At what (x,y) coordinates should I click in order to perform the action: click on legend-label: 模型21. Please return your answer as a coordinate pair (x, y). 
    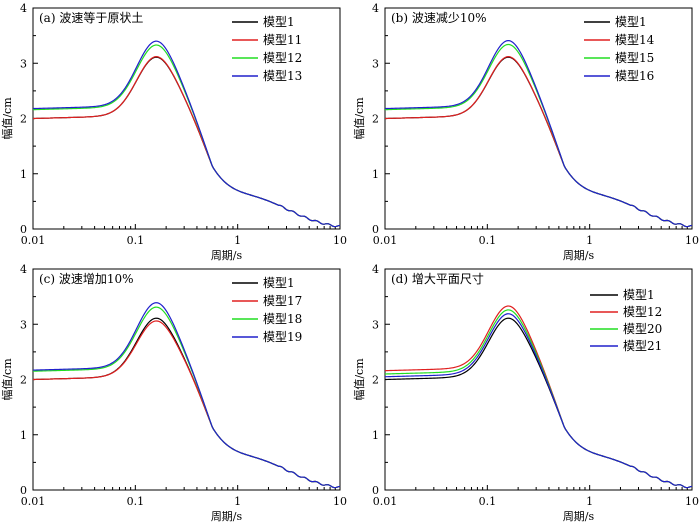
    Looking at the image, I should click on (642, 346).